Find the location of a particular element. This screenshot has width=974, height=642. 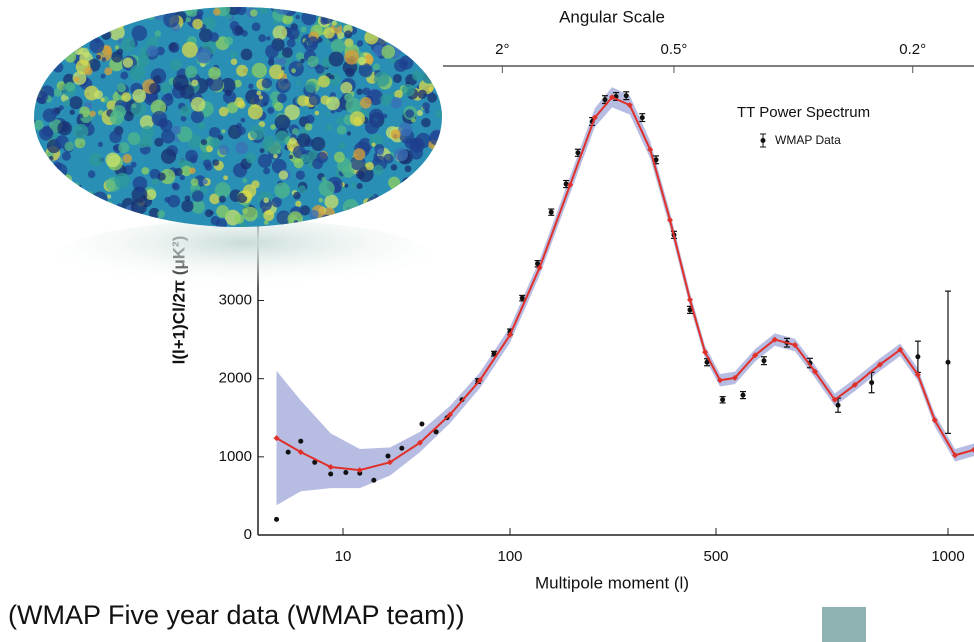

legend-title: TT Power Spectrum is located at coordinates (803, 112).